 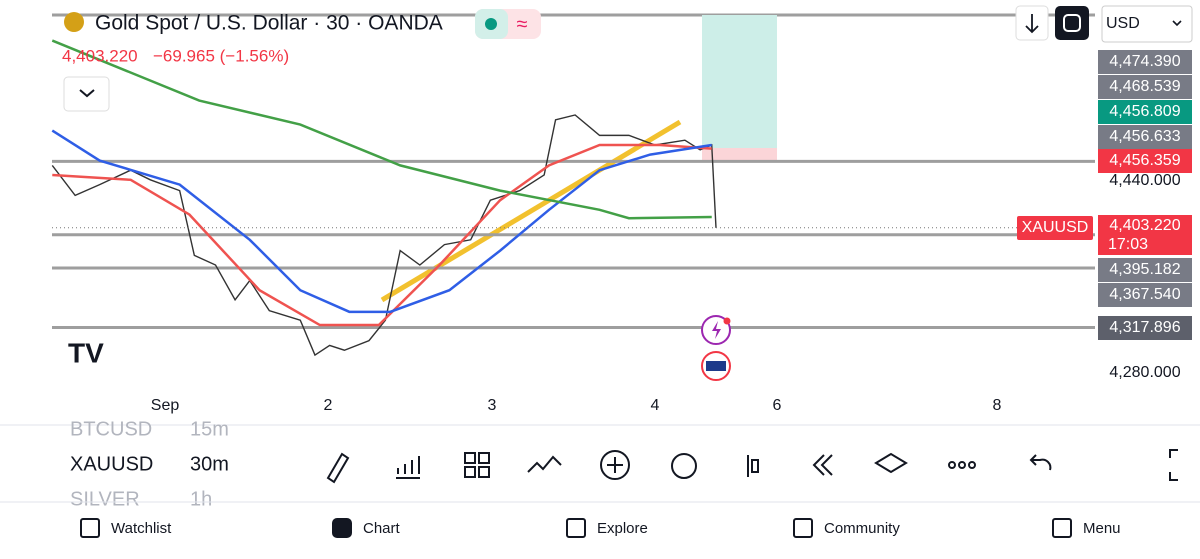 I want to click on nav-item: Menu, so click(x=1102, y=528).